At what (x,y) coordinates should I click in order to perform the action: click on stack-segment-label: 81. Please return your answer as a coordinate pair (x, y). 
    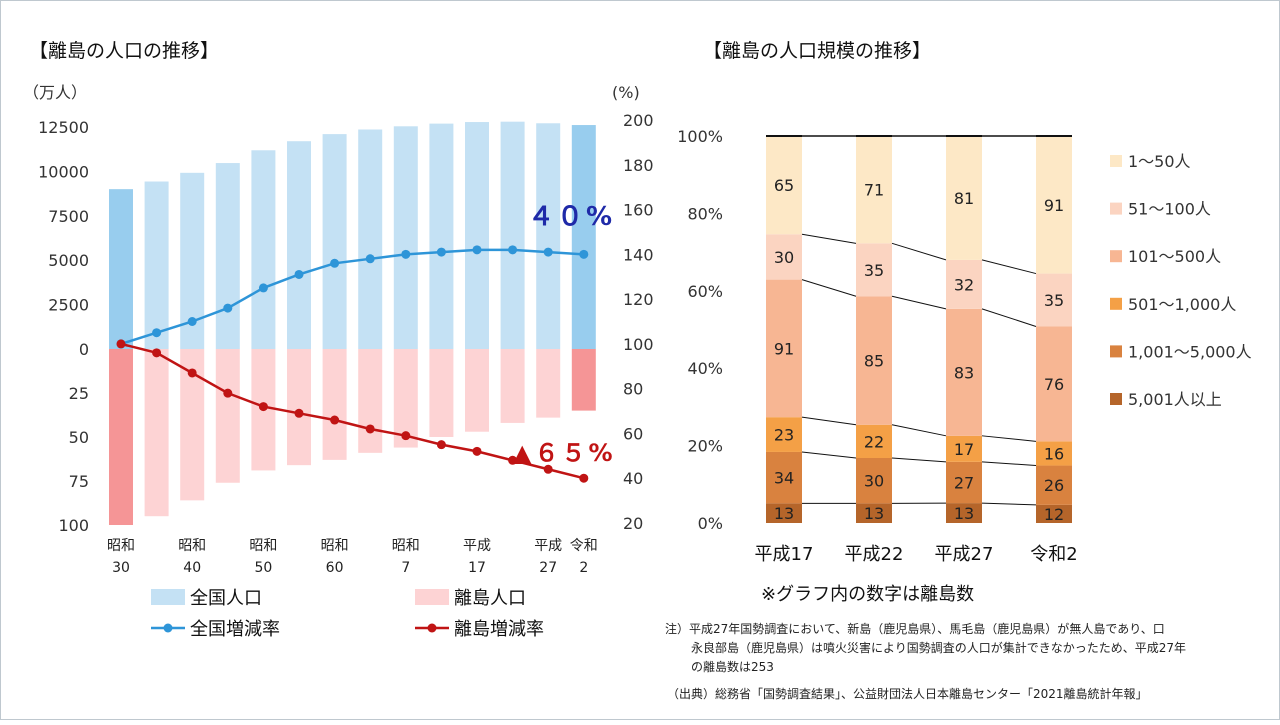
    Looking at the image, I should click on (964, 198).